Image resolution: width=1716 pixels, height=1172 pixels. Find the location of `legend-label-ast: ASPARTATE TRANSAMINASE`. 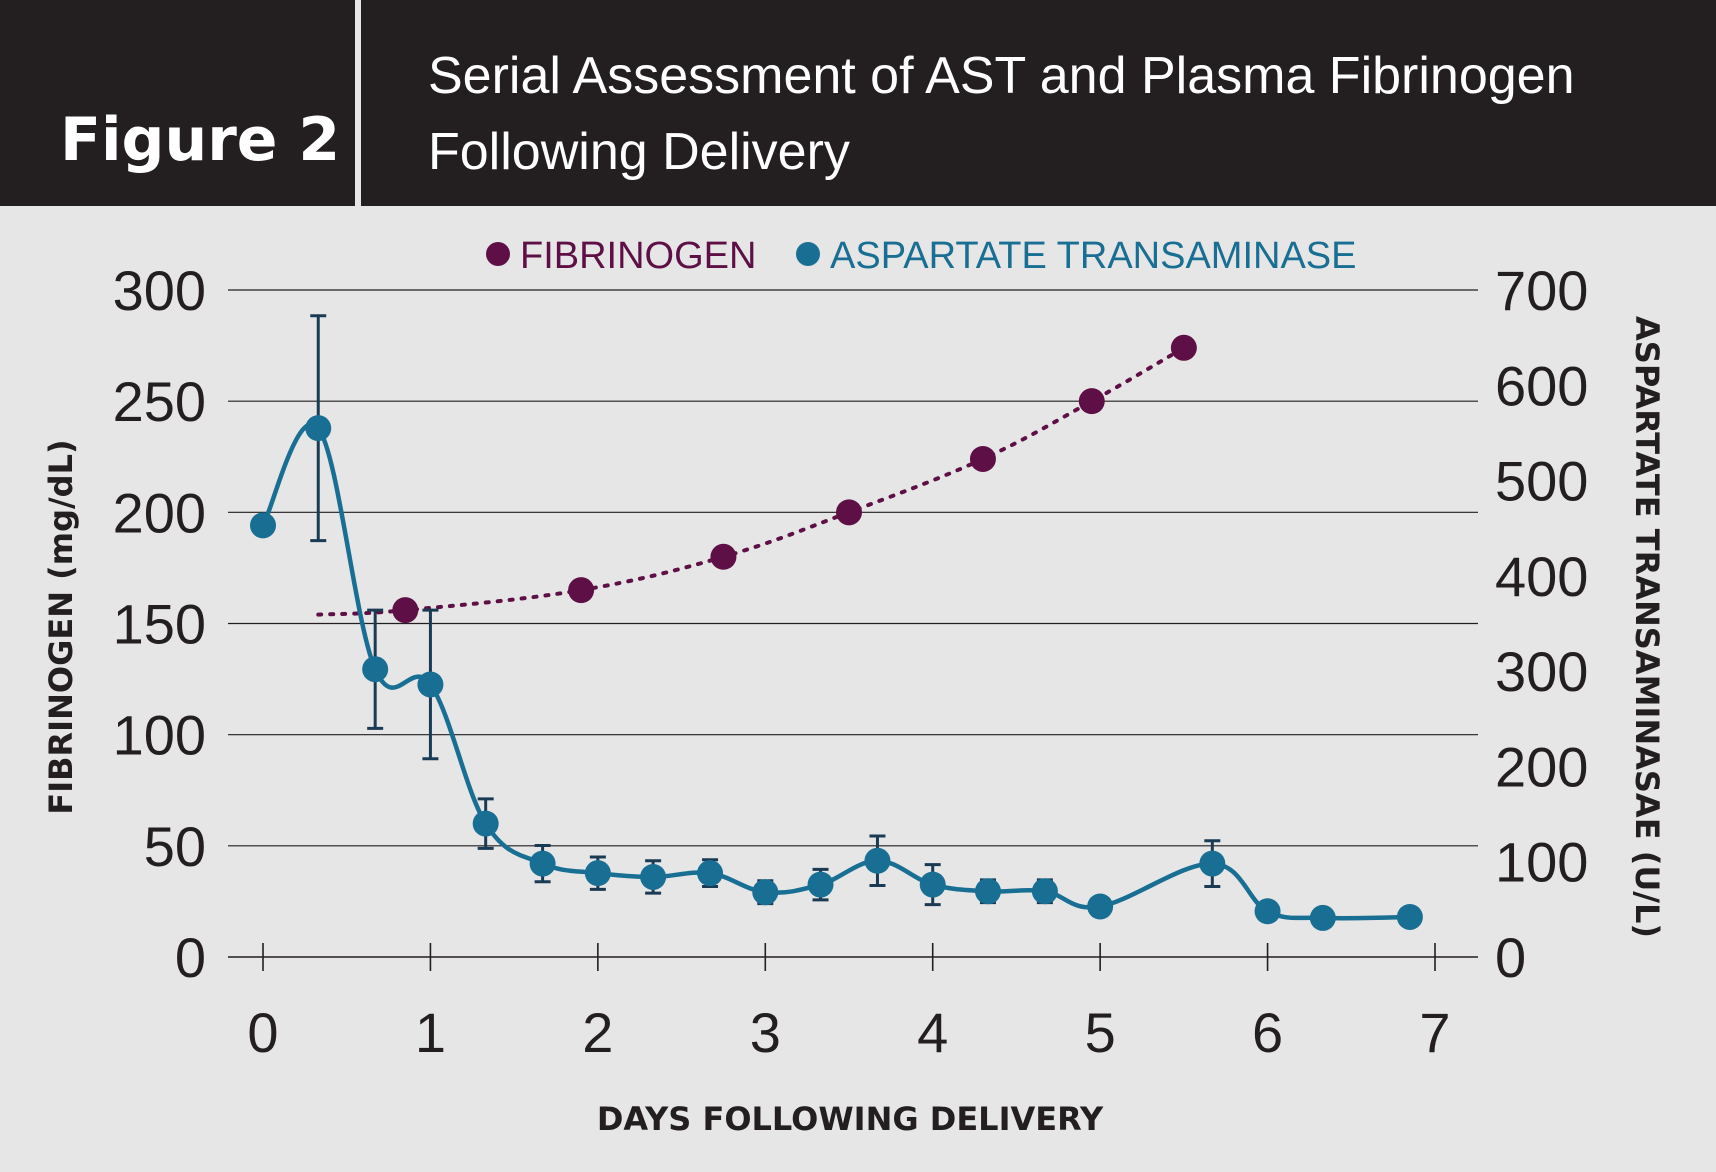

legend-label-ast: ASPARTATE TRANSAMINASE is located at coordinates (1093, 256).